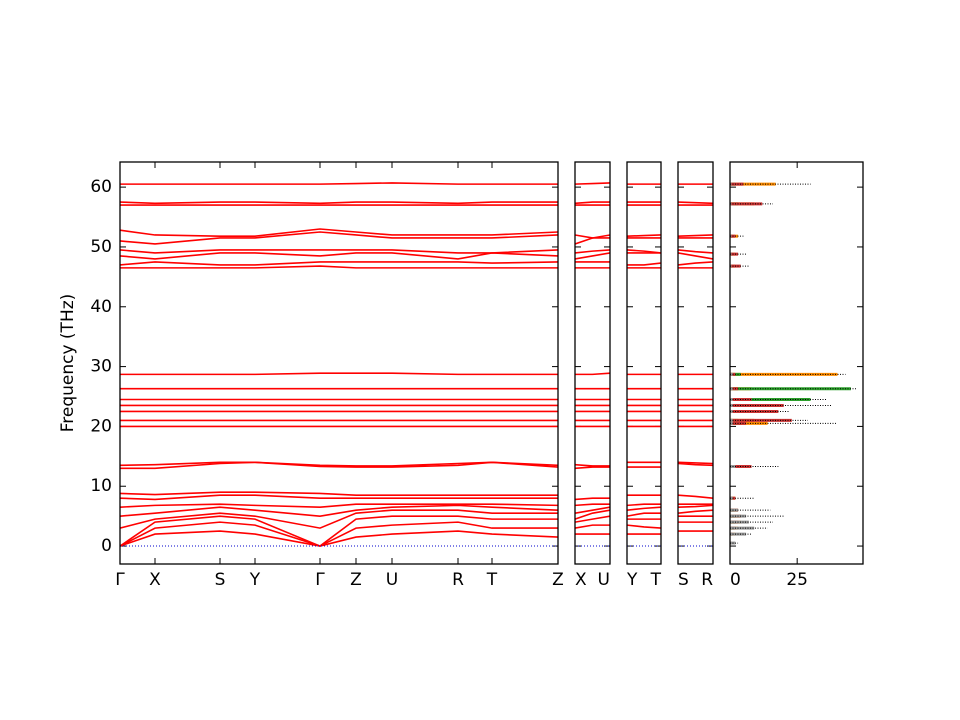 The width and height of the screenshot is (960, 720). I want to click on x-tick-label: 25, so click(797, 580).